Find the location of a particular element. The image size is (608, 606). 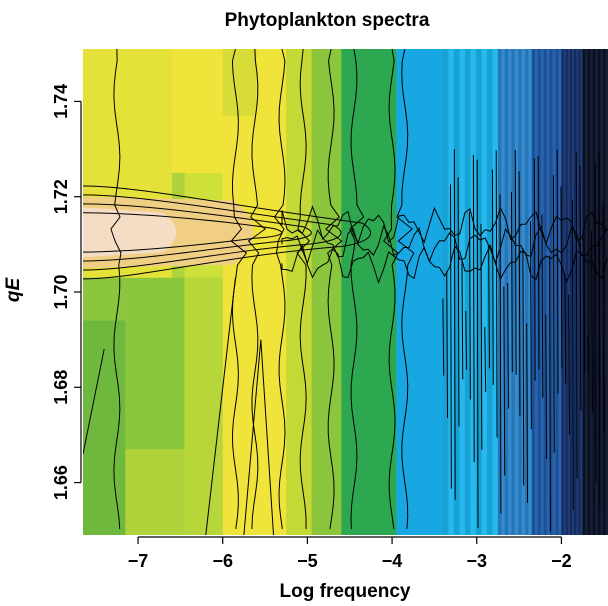

x-tick-label: −4 is located at coordinates (392, 561).